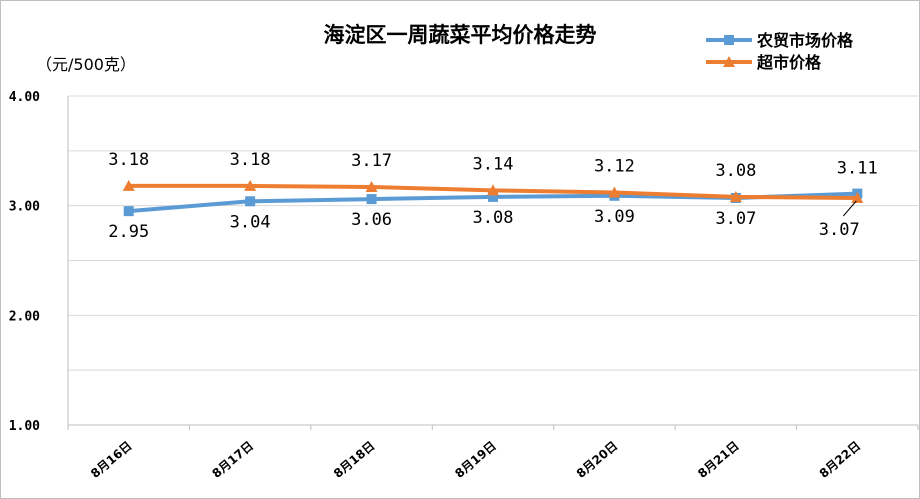 The width and height of the screenshot is (920, 499). I want to click on x-tick-label: 8月18日, so click(354, 460).